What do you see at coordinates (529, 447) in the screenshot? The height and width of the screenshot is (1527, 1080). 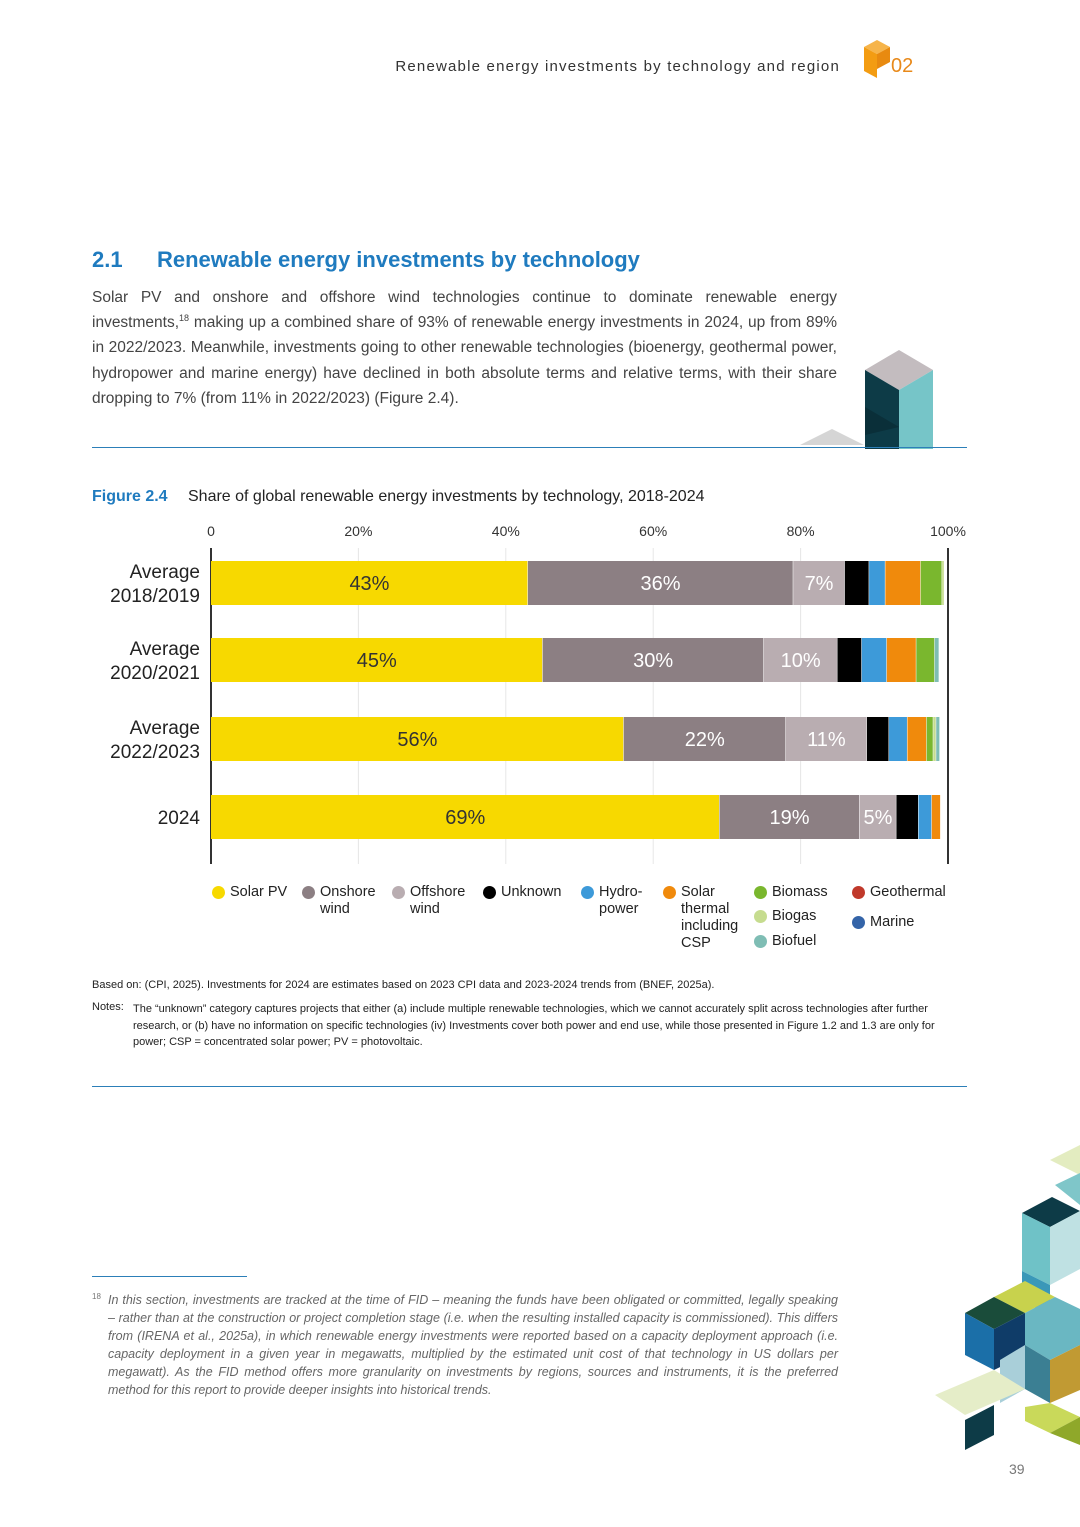 I see `section-divider` at bounding box center [529, 447].